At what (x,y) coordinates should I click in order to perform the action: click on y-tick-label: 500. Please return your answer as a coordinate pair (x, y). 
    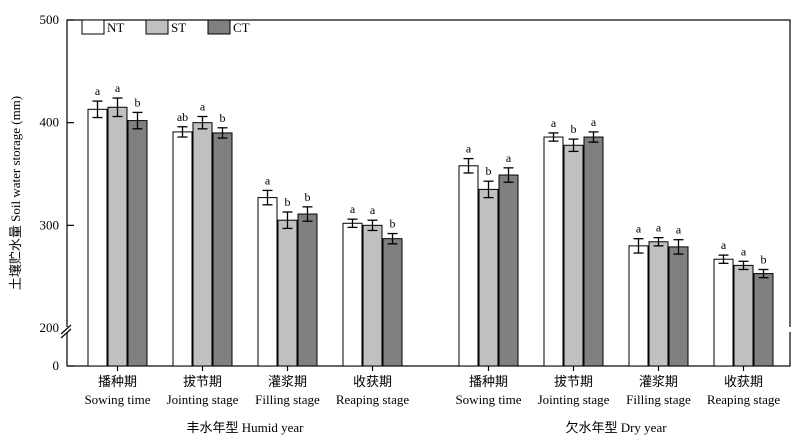
    Looking at the image, I should click on (50, 19).